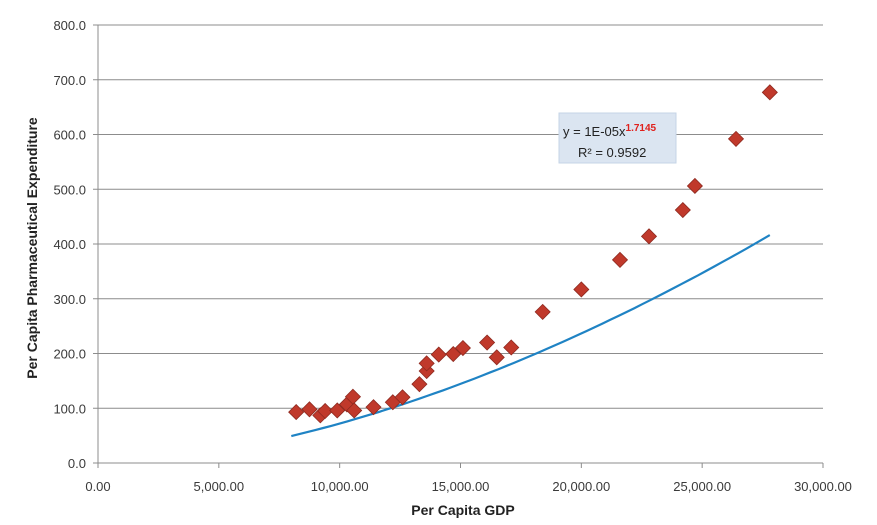 Image resolution: width=877 pixels, height=525 pixels. I want to click on trendline-equation: y = 1E-05x1.7145, so click(610, 131).